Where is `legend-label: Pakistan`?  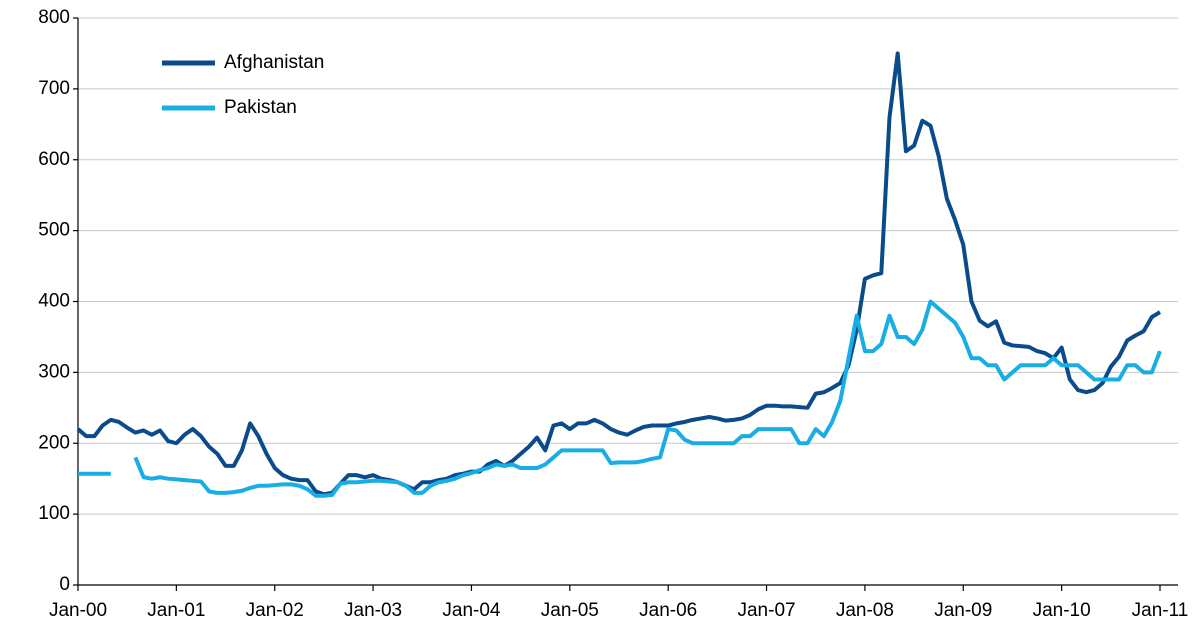
legend-label: Pakistan is located at coordinates (260, 107).